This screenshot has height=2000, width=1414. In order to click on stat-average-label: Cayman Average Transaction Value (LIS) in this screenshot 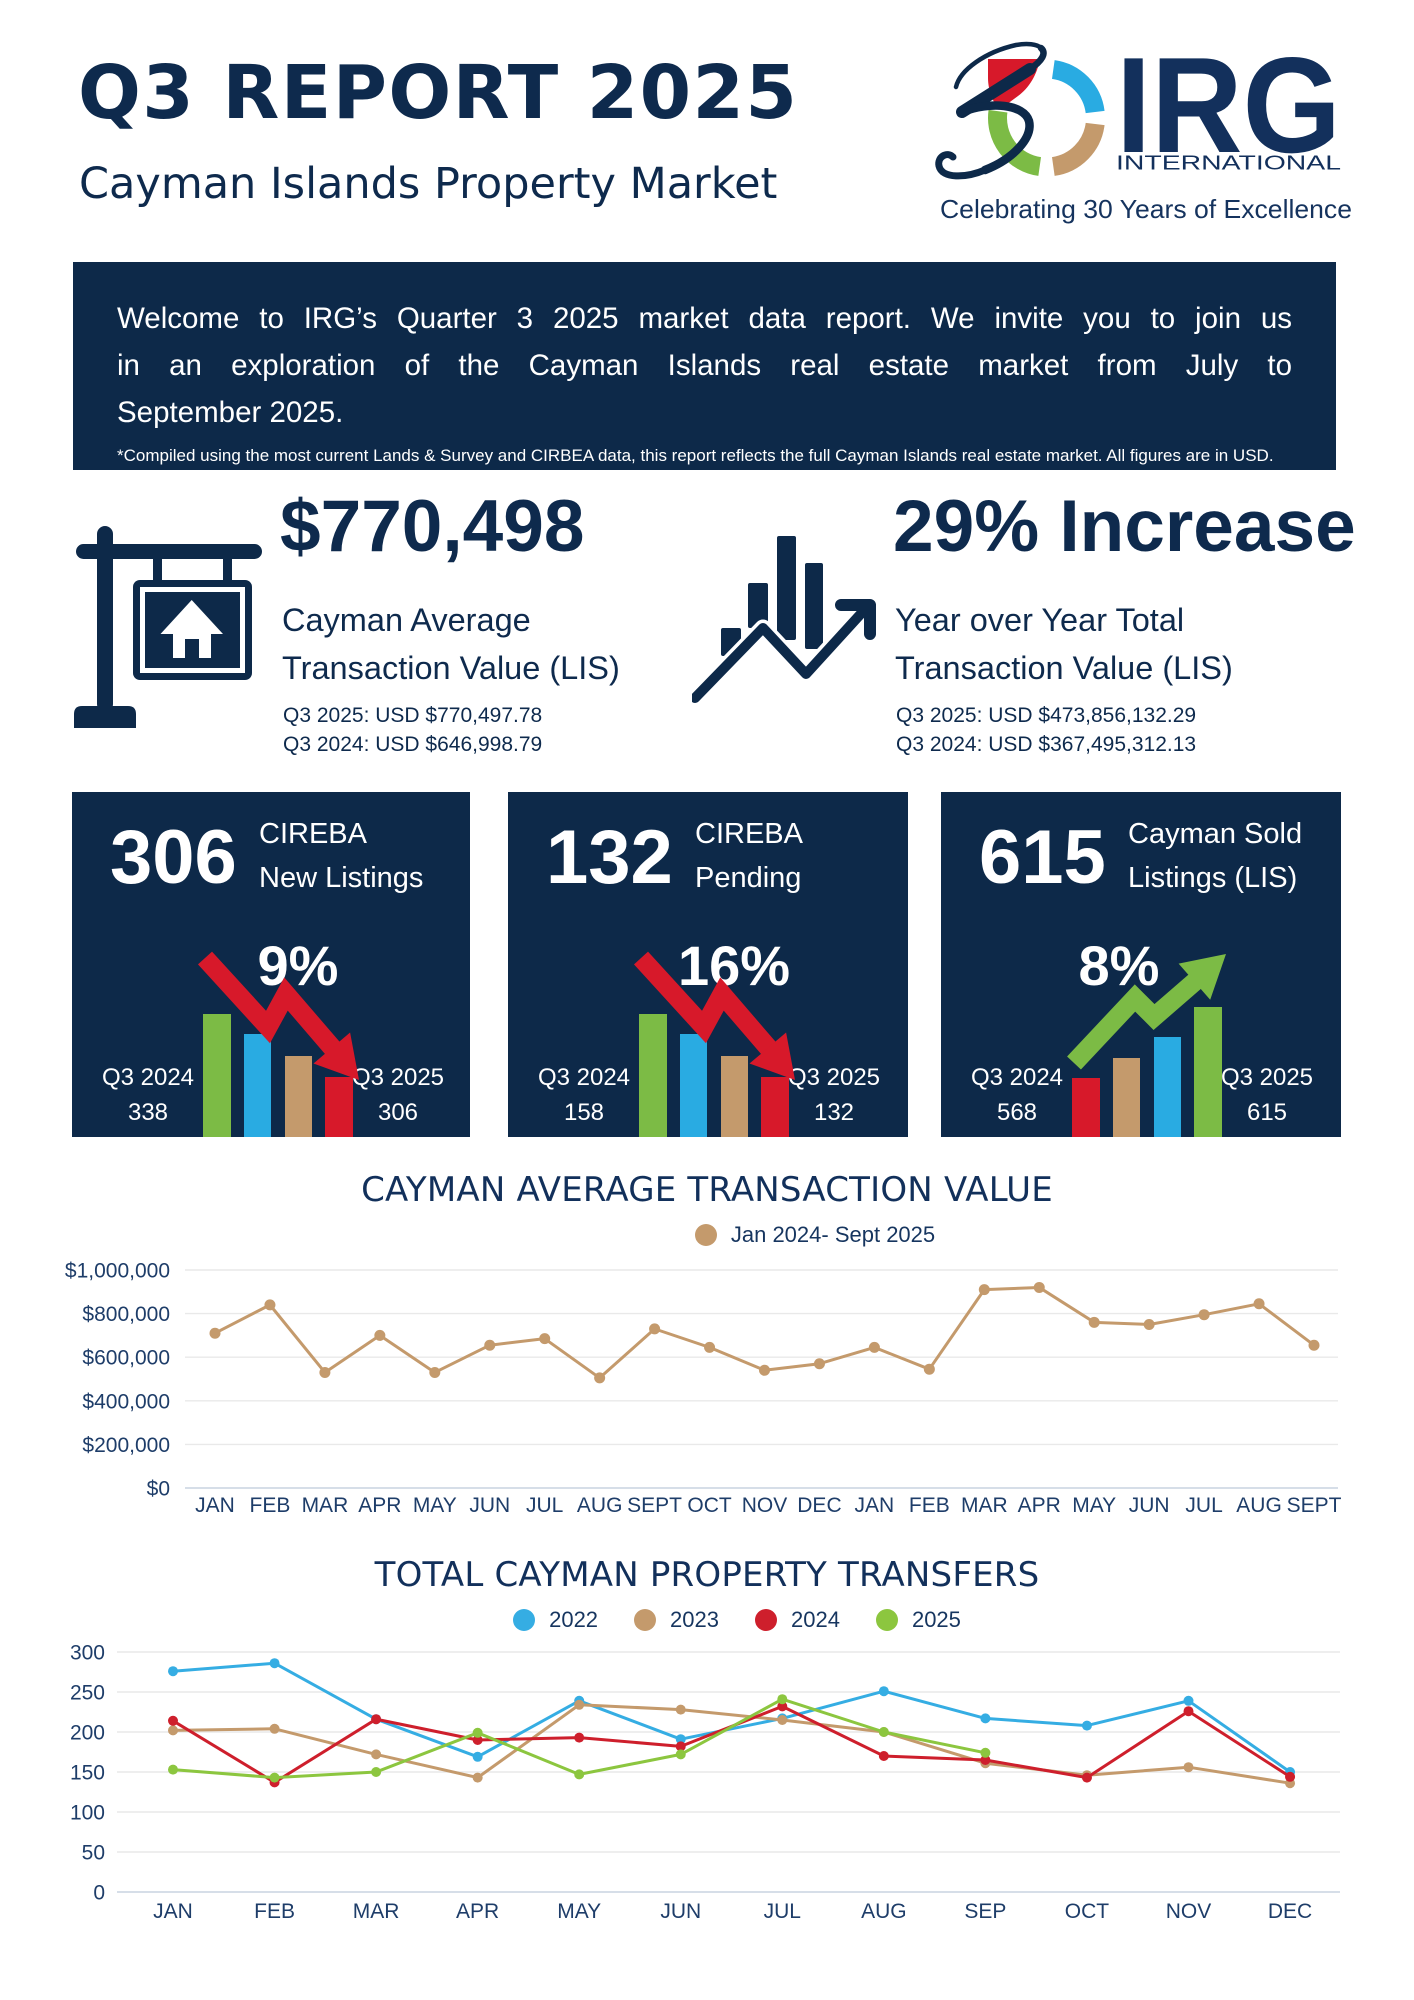, I will do `click(451, 644)`.